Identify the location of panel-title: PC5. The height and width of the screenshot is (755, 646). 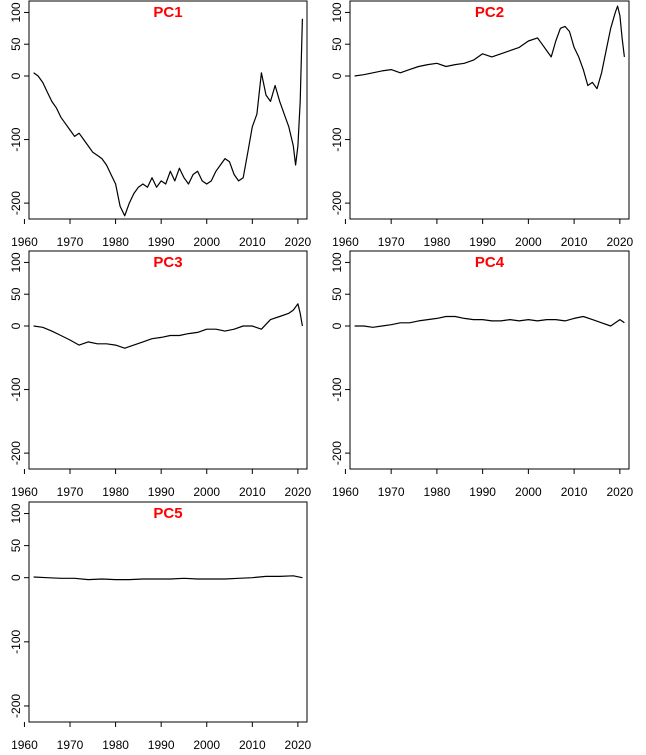
(167, 513).